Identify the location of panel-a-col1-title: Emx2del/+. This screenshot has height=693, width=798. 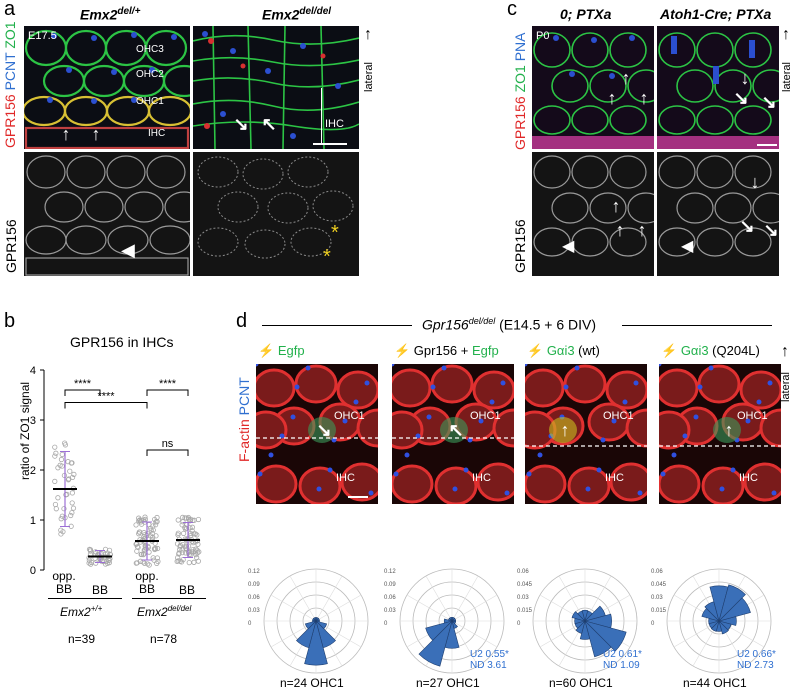
(110, 14).